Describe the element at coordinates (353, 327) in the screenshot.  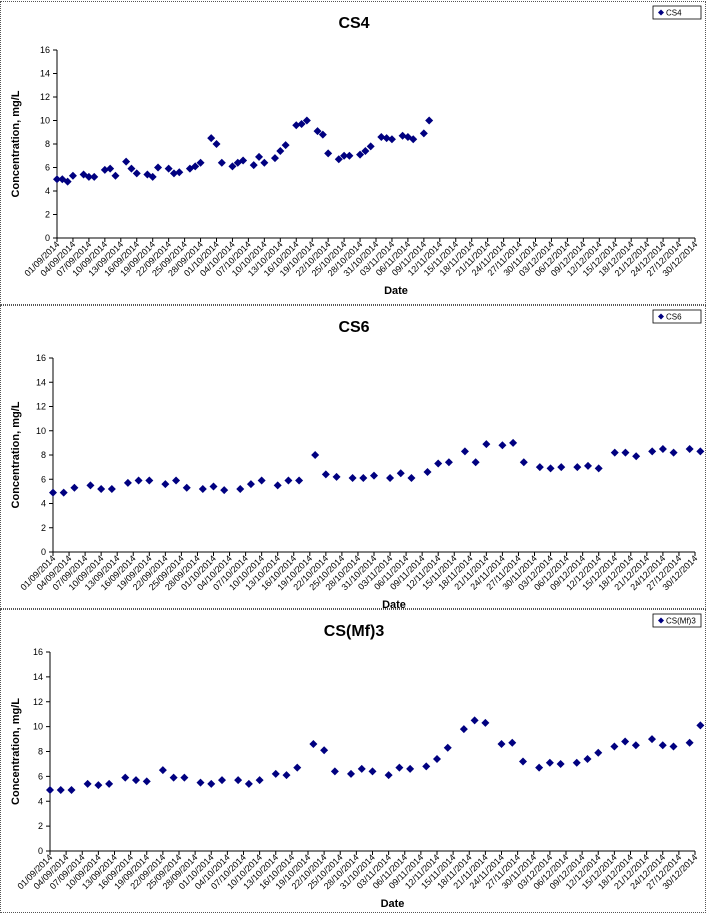
I see `chart-title: CS6` at that location.